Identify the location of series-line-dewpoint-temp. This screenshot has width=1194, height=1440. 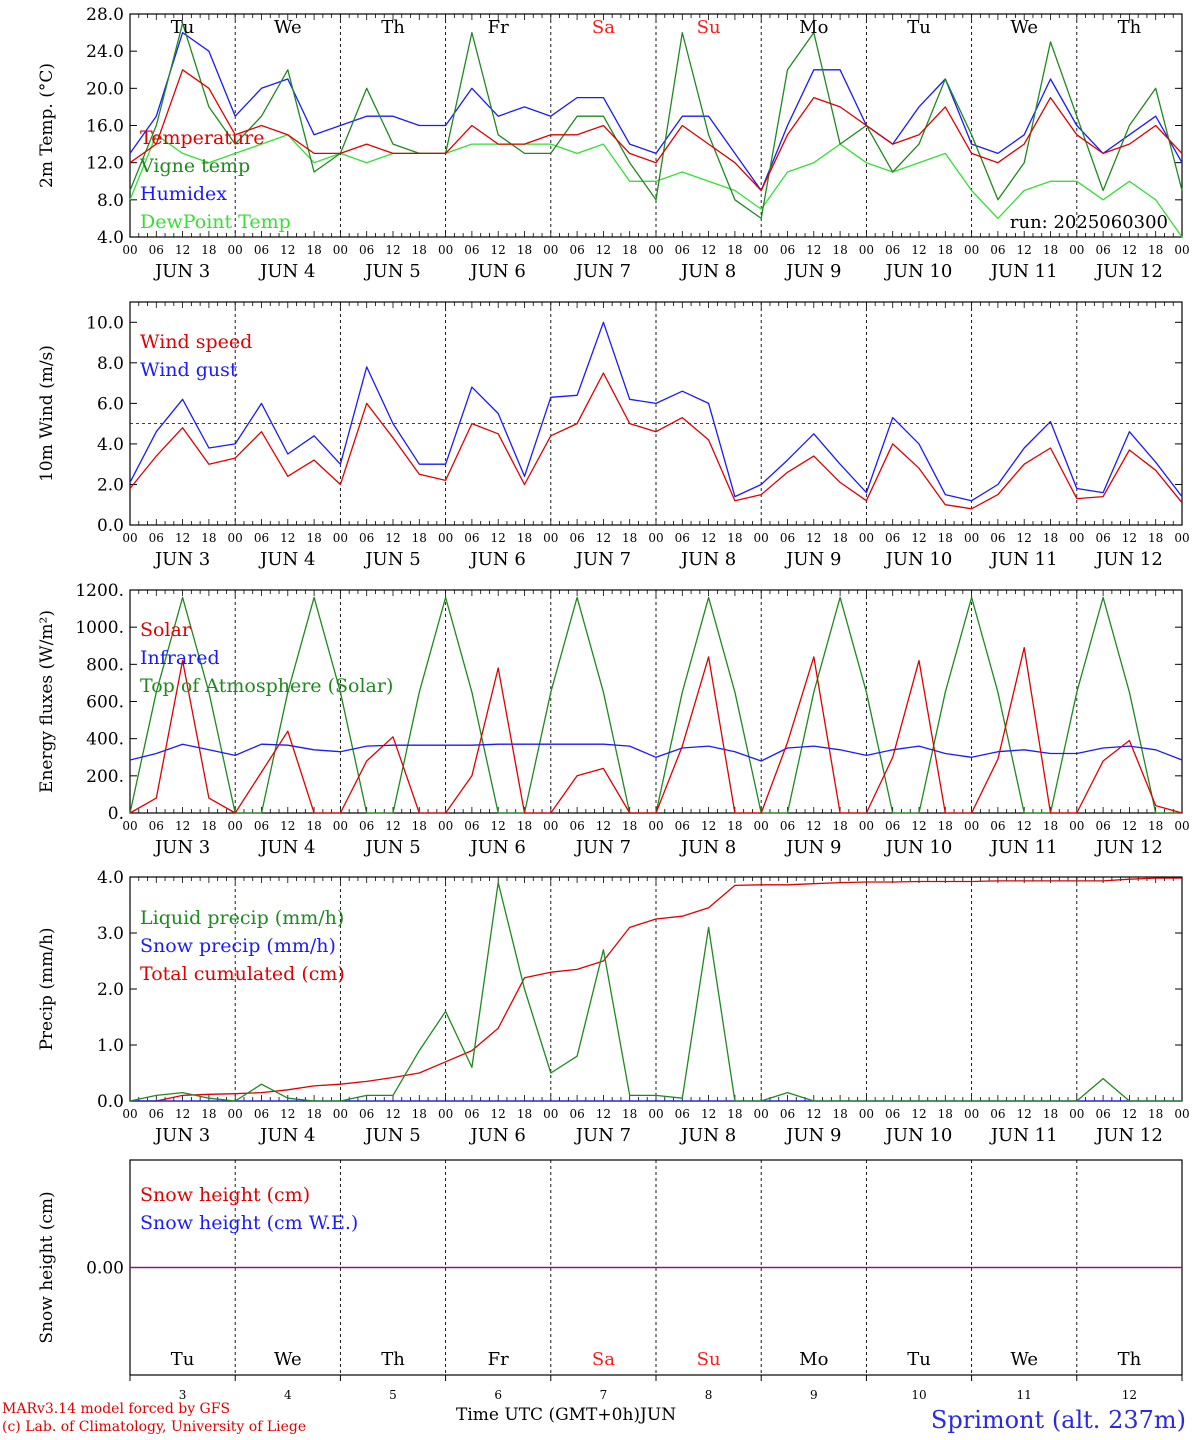
(656, 186).